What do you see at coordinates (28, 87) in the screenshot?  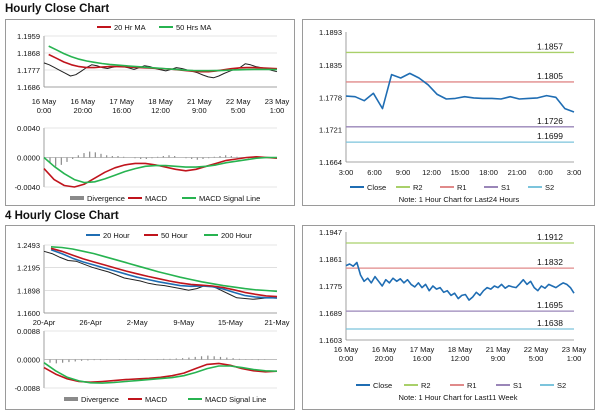 I see `hourly_price-ytick: 1.1686` at bounding box center [28, 87].